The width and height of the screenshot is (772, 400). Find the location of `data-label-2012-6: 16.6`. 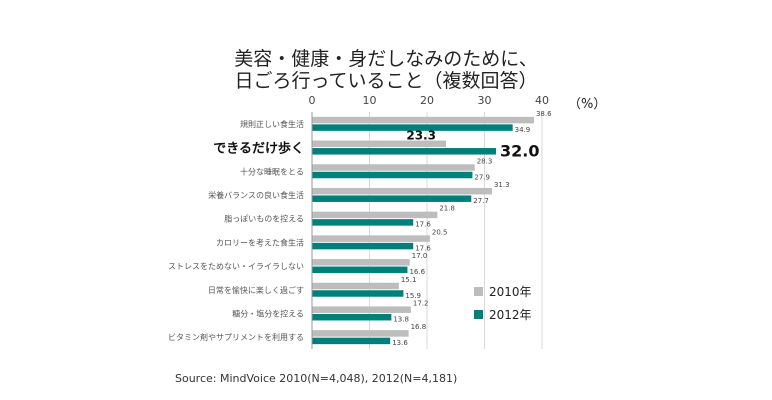

data-label-2012-6: 16.6 is located at coordinates (417, 272).